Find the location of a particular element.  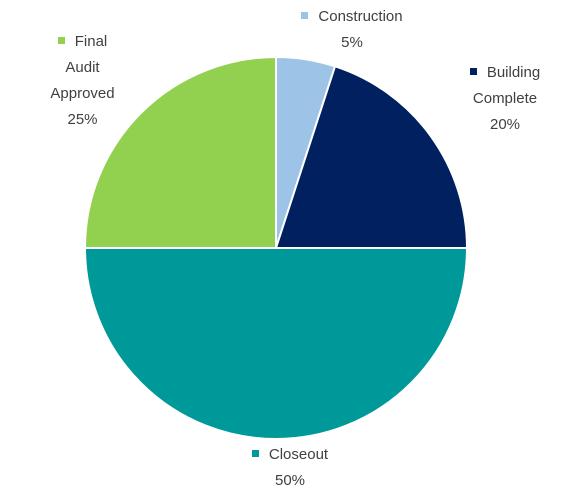

slice-label: Closeout 50% is located at coordinates (290, 466).